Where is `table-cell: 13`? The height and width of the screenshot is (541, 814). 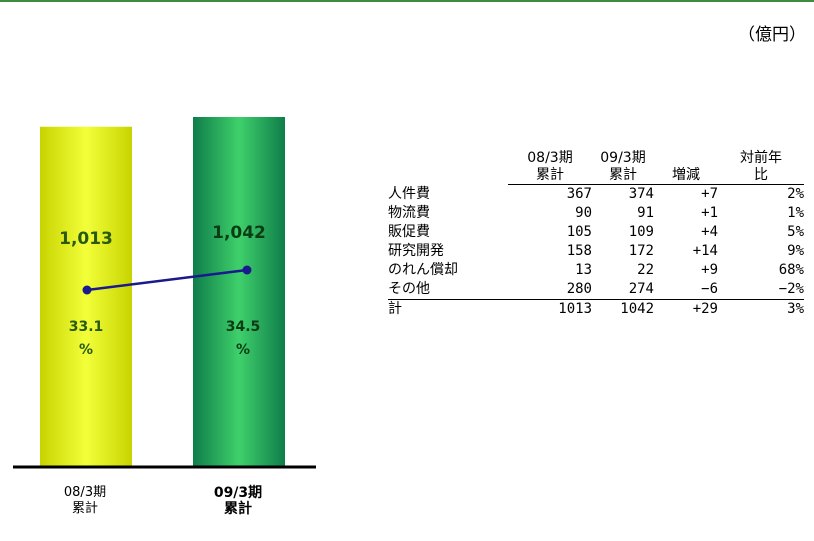 table-cell: 13 is located at coordinates (583, 270).